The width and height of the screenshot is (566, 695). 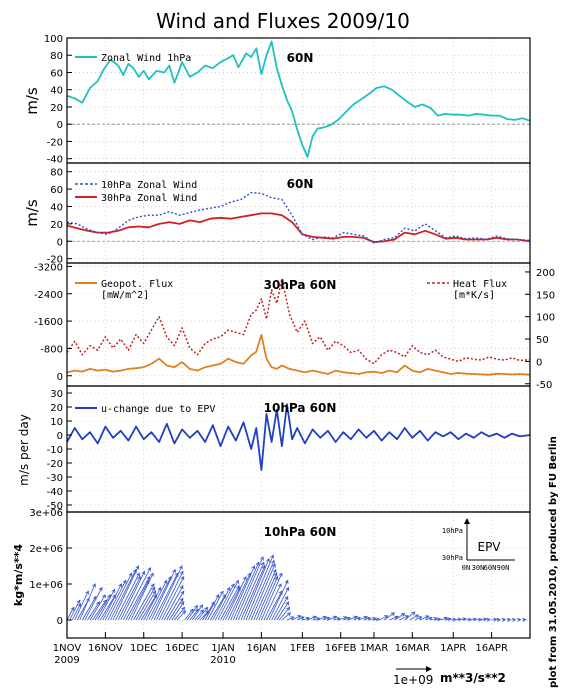 I want to click on panel-5-ylabel: kg*m/s**4, so click(x=18, y=575).